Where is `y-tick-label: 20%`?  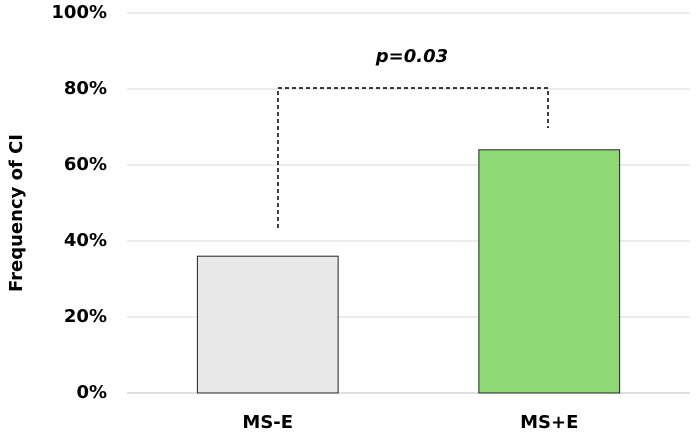
y-tick-label: 20% is located at coordinates (85, 316).